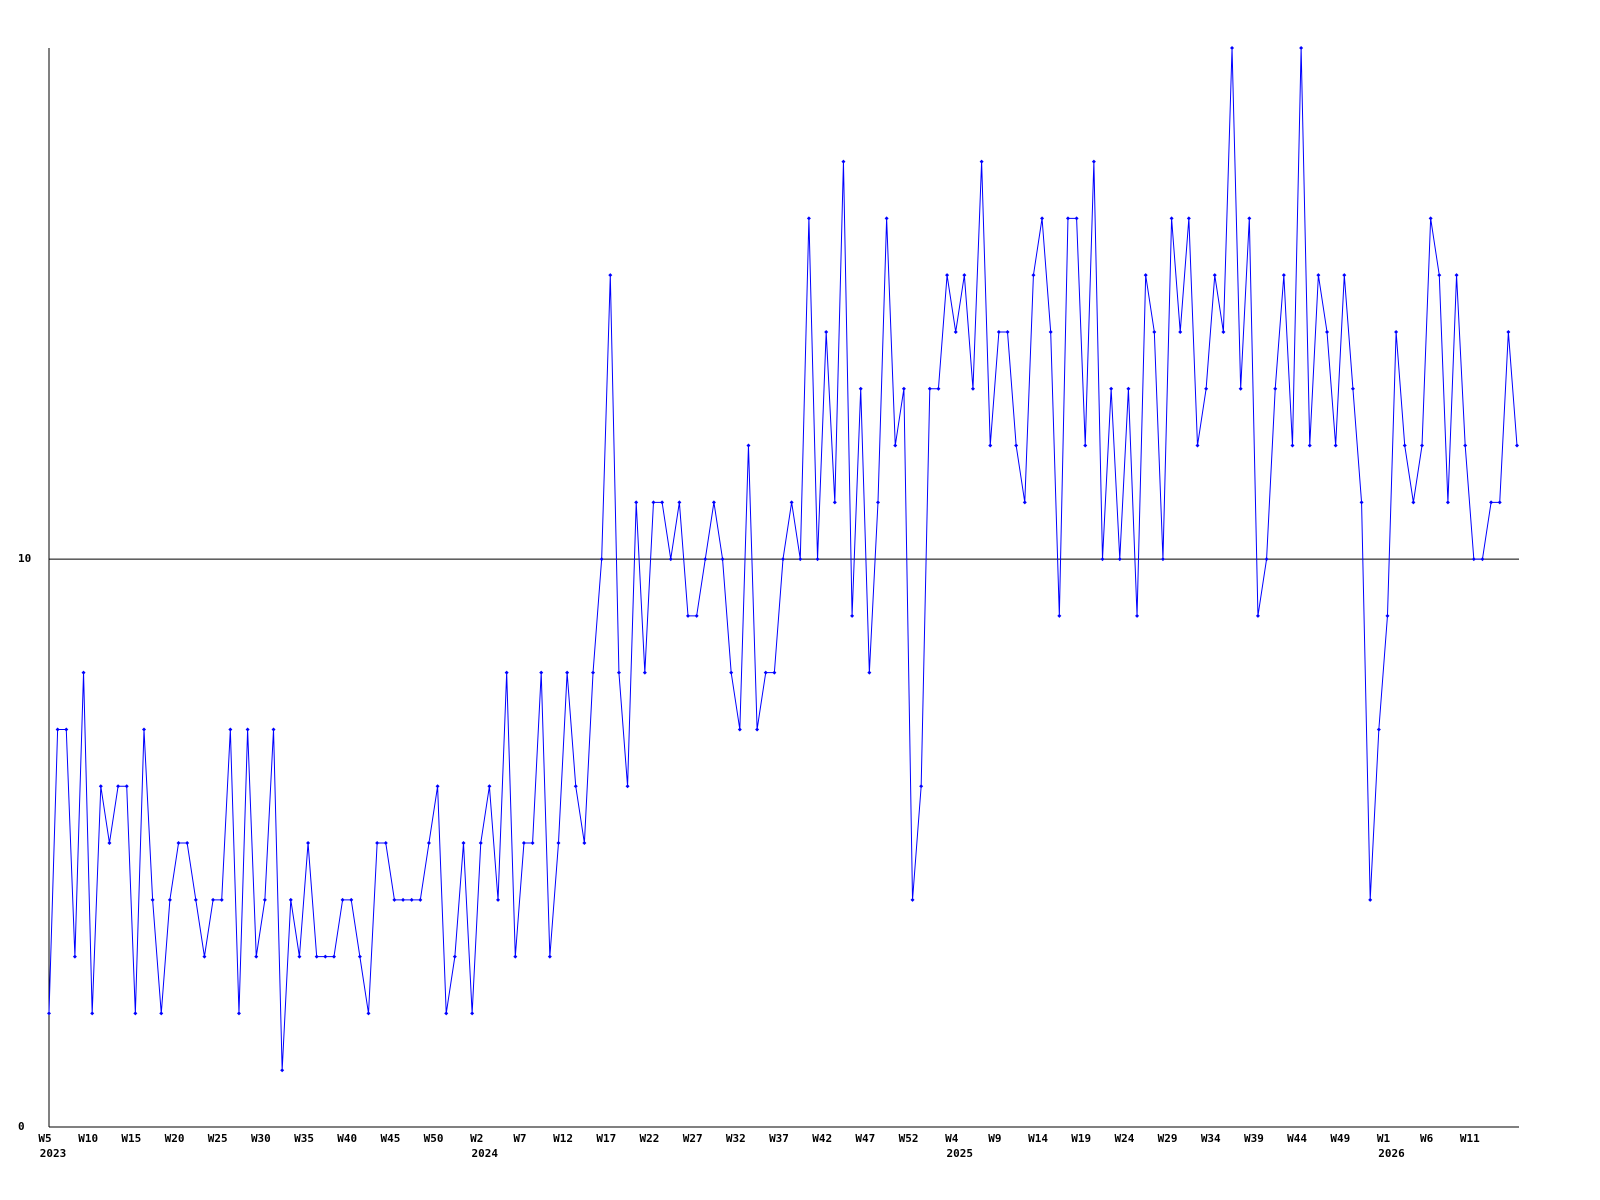  What do you see at coordinates (650, 1138) in the screenshot?
I see `x-tick-label: W22` at bounding box center [650, 1138].